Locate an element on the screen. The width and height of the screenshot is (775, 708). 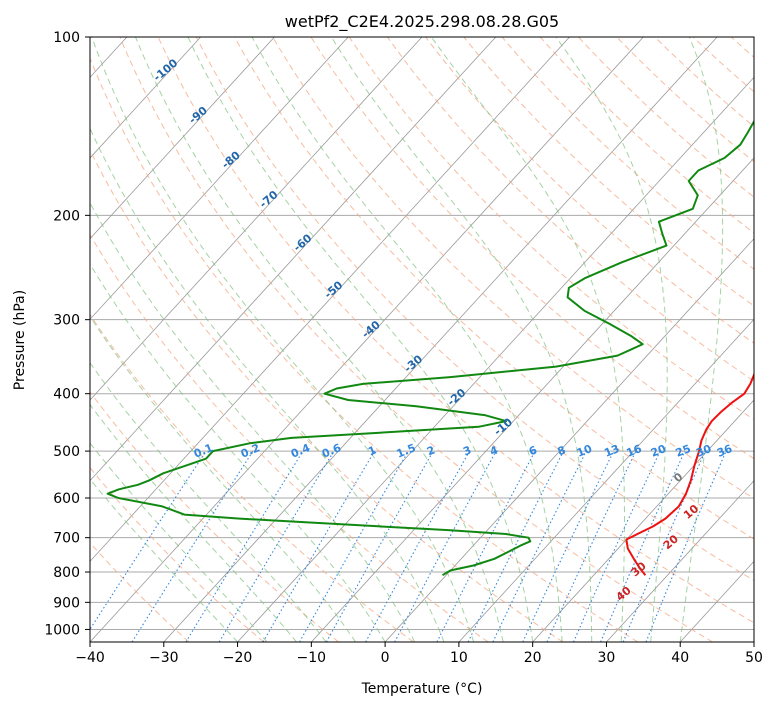
mixing-ratio-label: 25 is located at coordinates (683, 451).